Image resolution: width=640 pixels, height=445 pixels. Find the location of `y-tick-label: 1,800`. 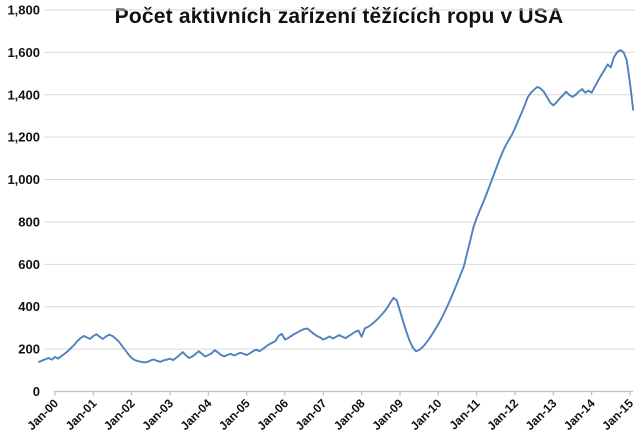

y-tick-label: 1,800 is located at coordinates (23, 10).